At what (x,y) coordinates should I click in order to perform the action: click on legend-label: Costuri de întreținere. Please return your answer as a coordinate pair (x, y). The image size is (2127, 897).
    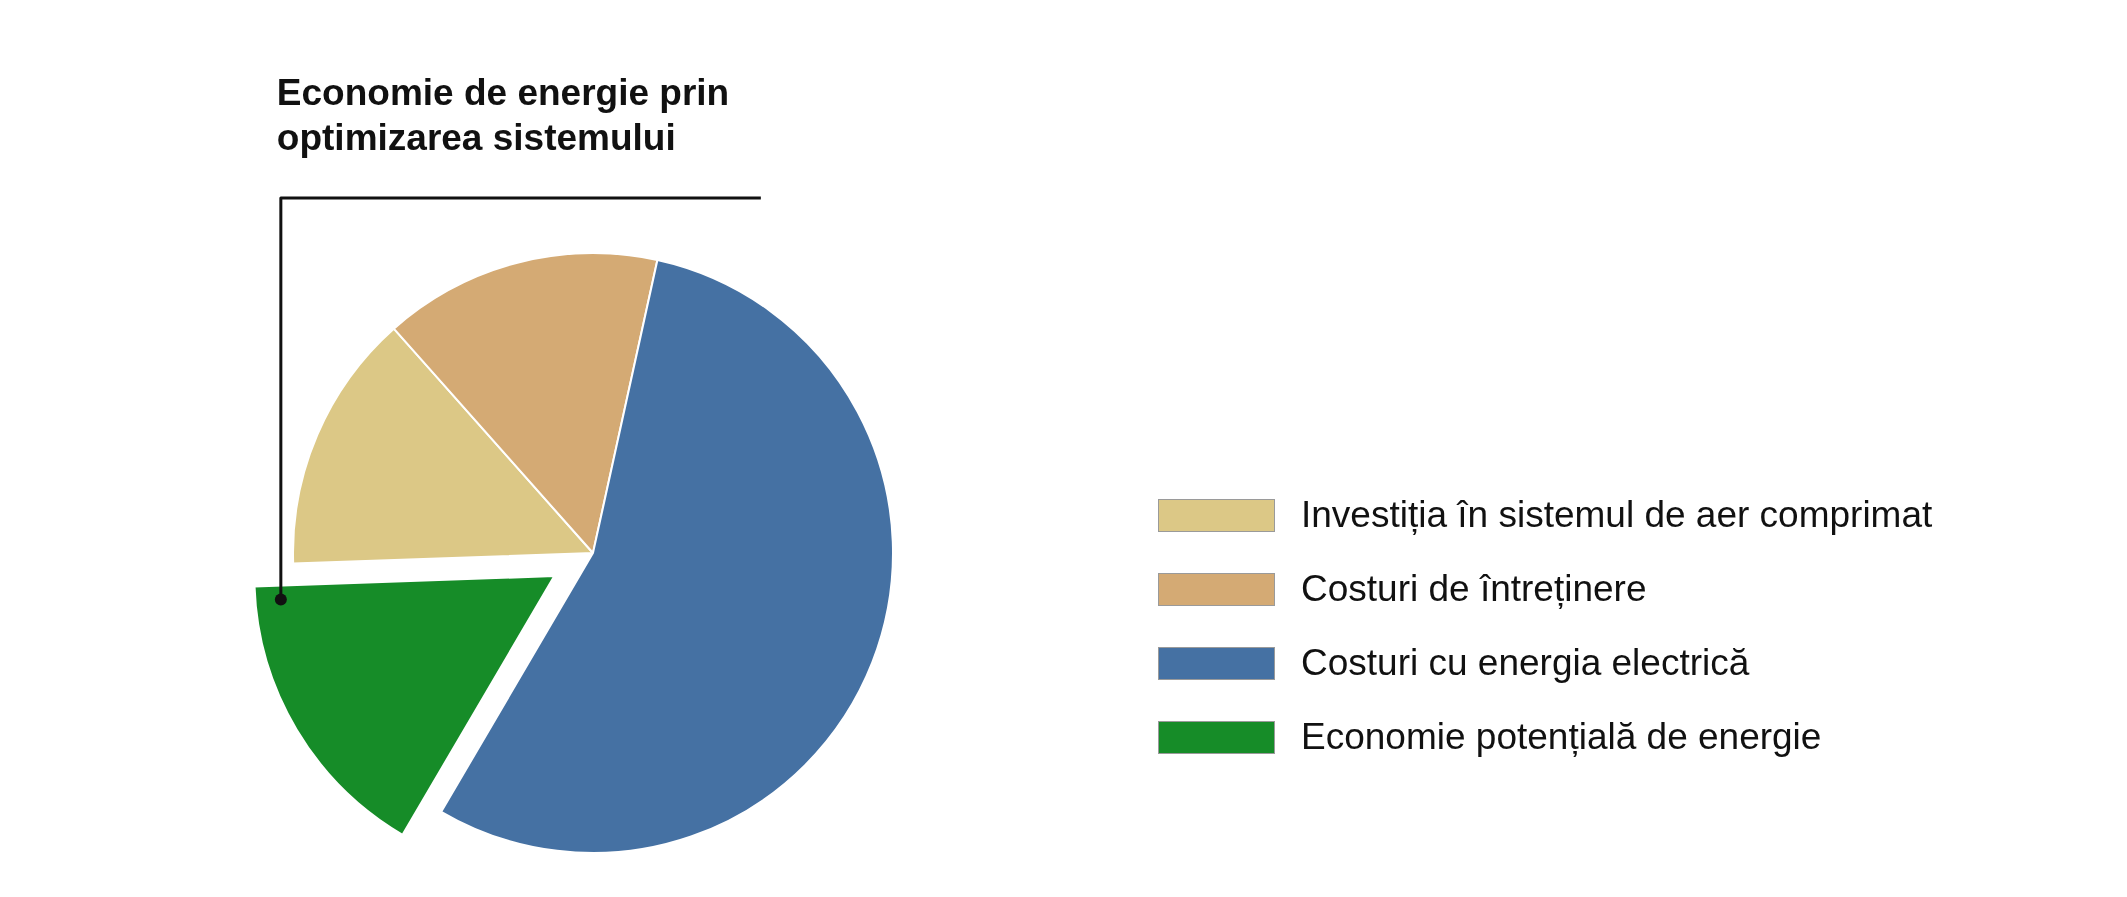
    Looking at the image, I should click on (1474, 589).